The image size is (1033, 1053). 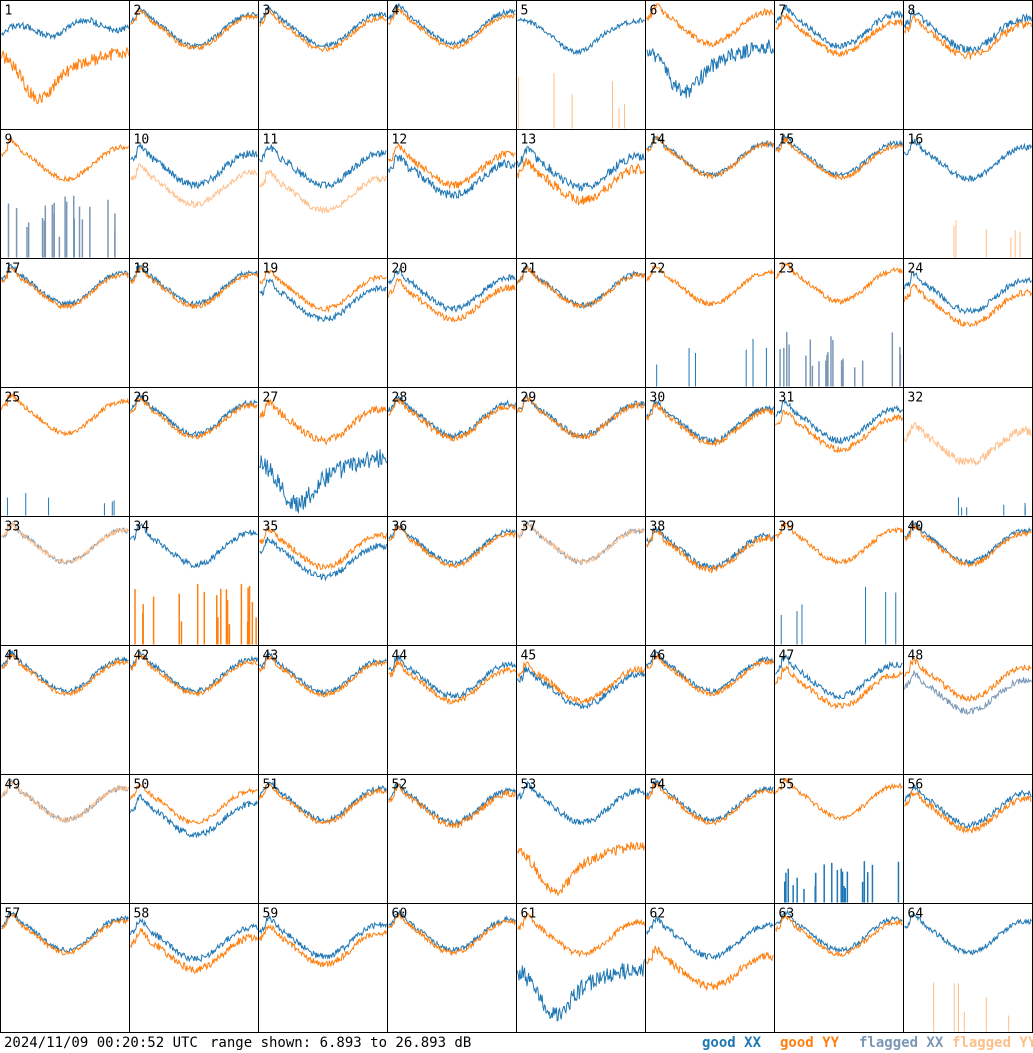 What do you see at coordinates (65, 194) in the screenshot?
I see `panel-9: 9` at bounding box center [65, 194].